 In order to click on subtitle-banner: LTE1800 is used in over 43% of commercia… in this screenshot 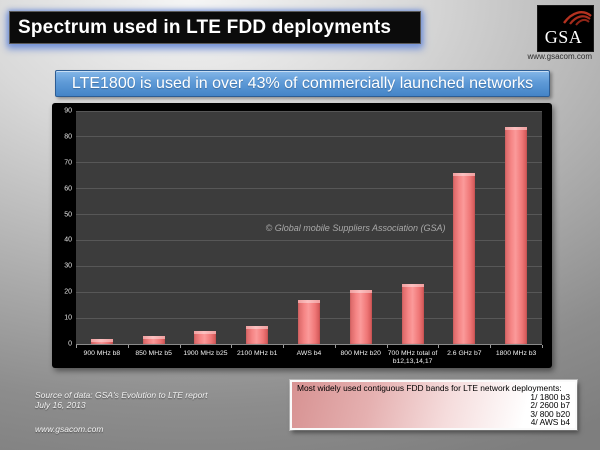, I will do `click(302, 83)`.